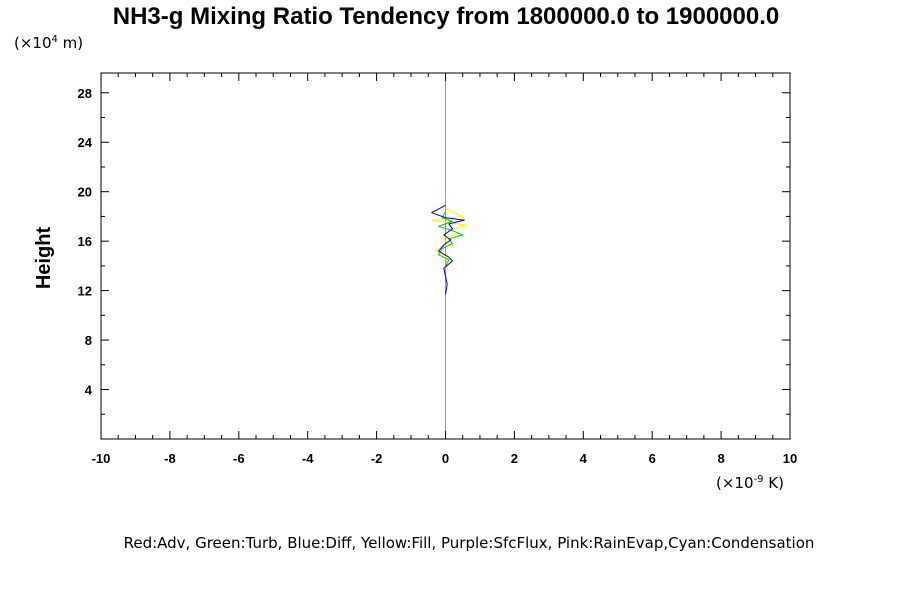 This screenshot has height=600, width=900. Describe the element at coordinates (652, 458) in the screenshot. I see `x-tick-label: 6` at that location.